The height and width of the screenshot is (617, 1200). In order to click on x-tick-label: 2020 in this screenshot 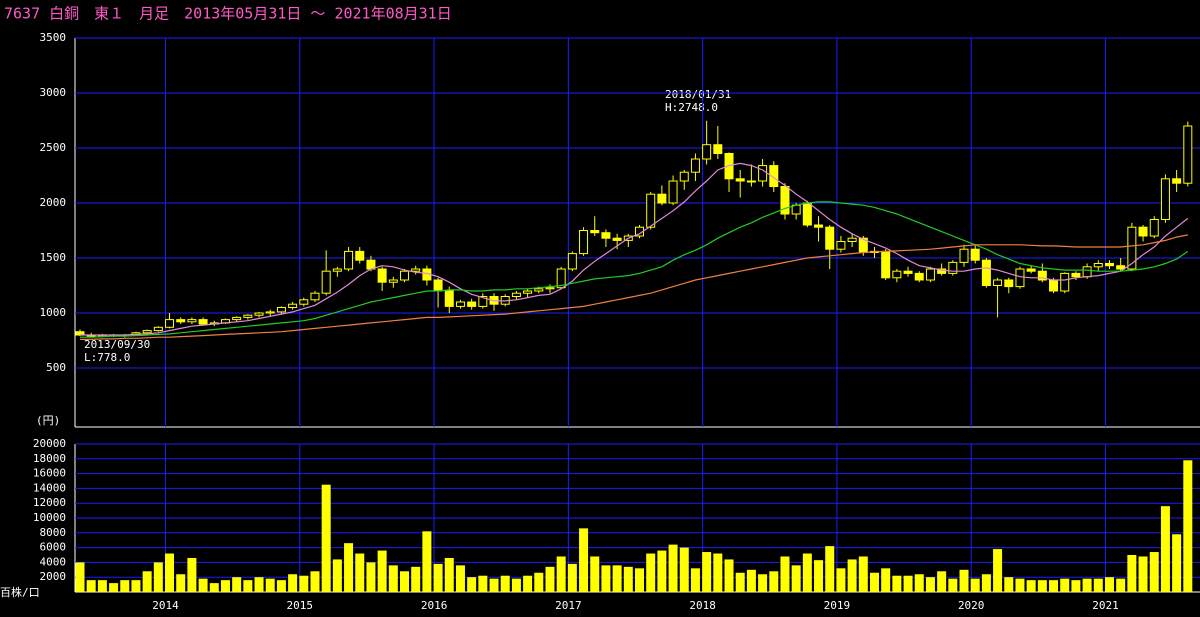, I will do `click(971, 605)`.